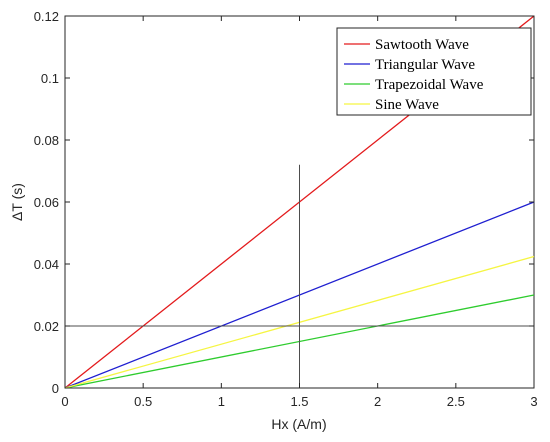 The image size is (550, 442). Describe the element at coordinates (422, 45) in the screenshot. I see `legend-label: Sawtooth Wave` at that location.